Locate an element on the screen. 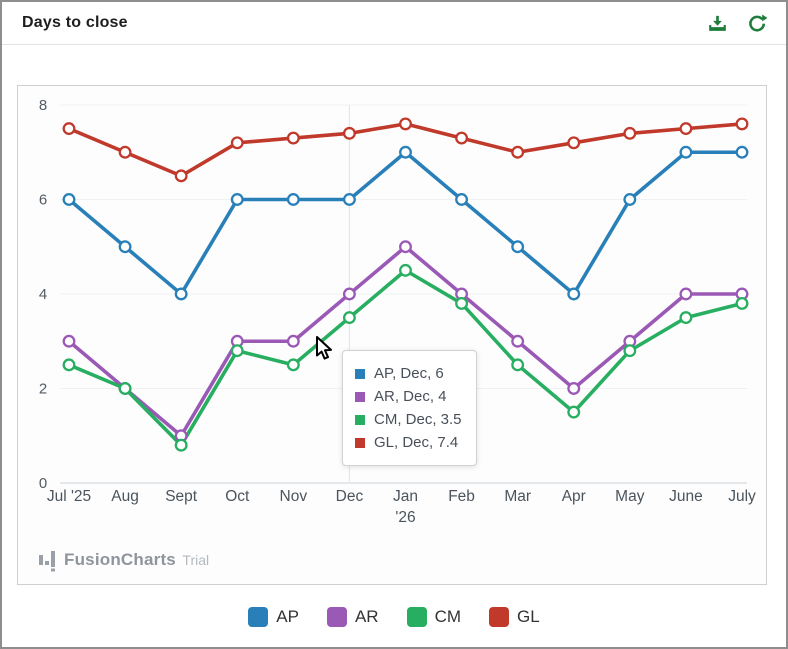 This screenshot has width=788, height=649. x-axis-tick-label: Sept is located at coordinates (181, 496).